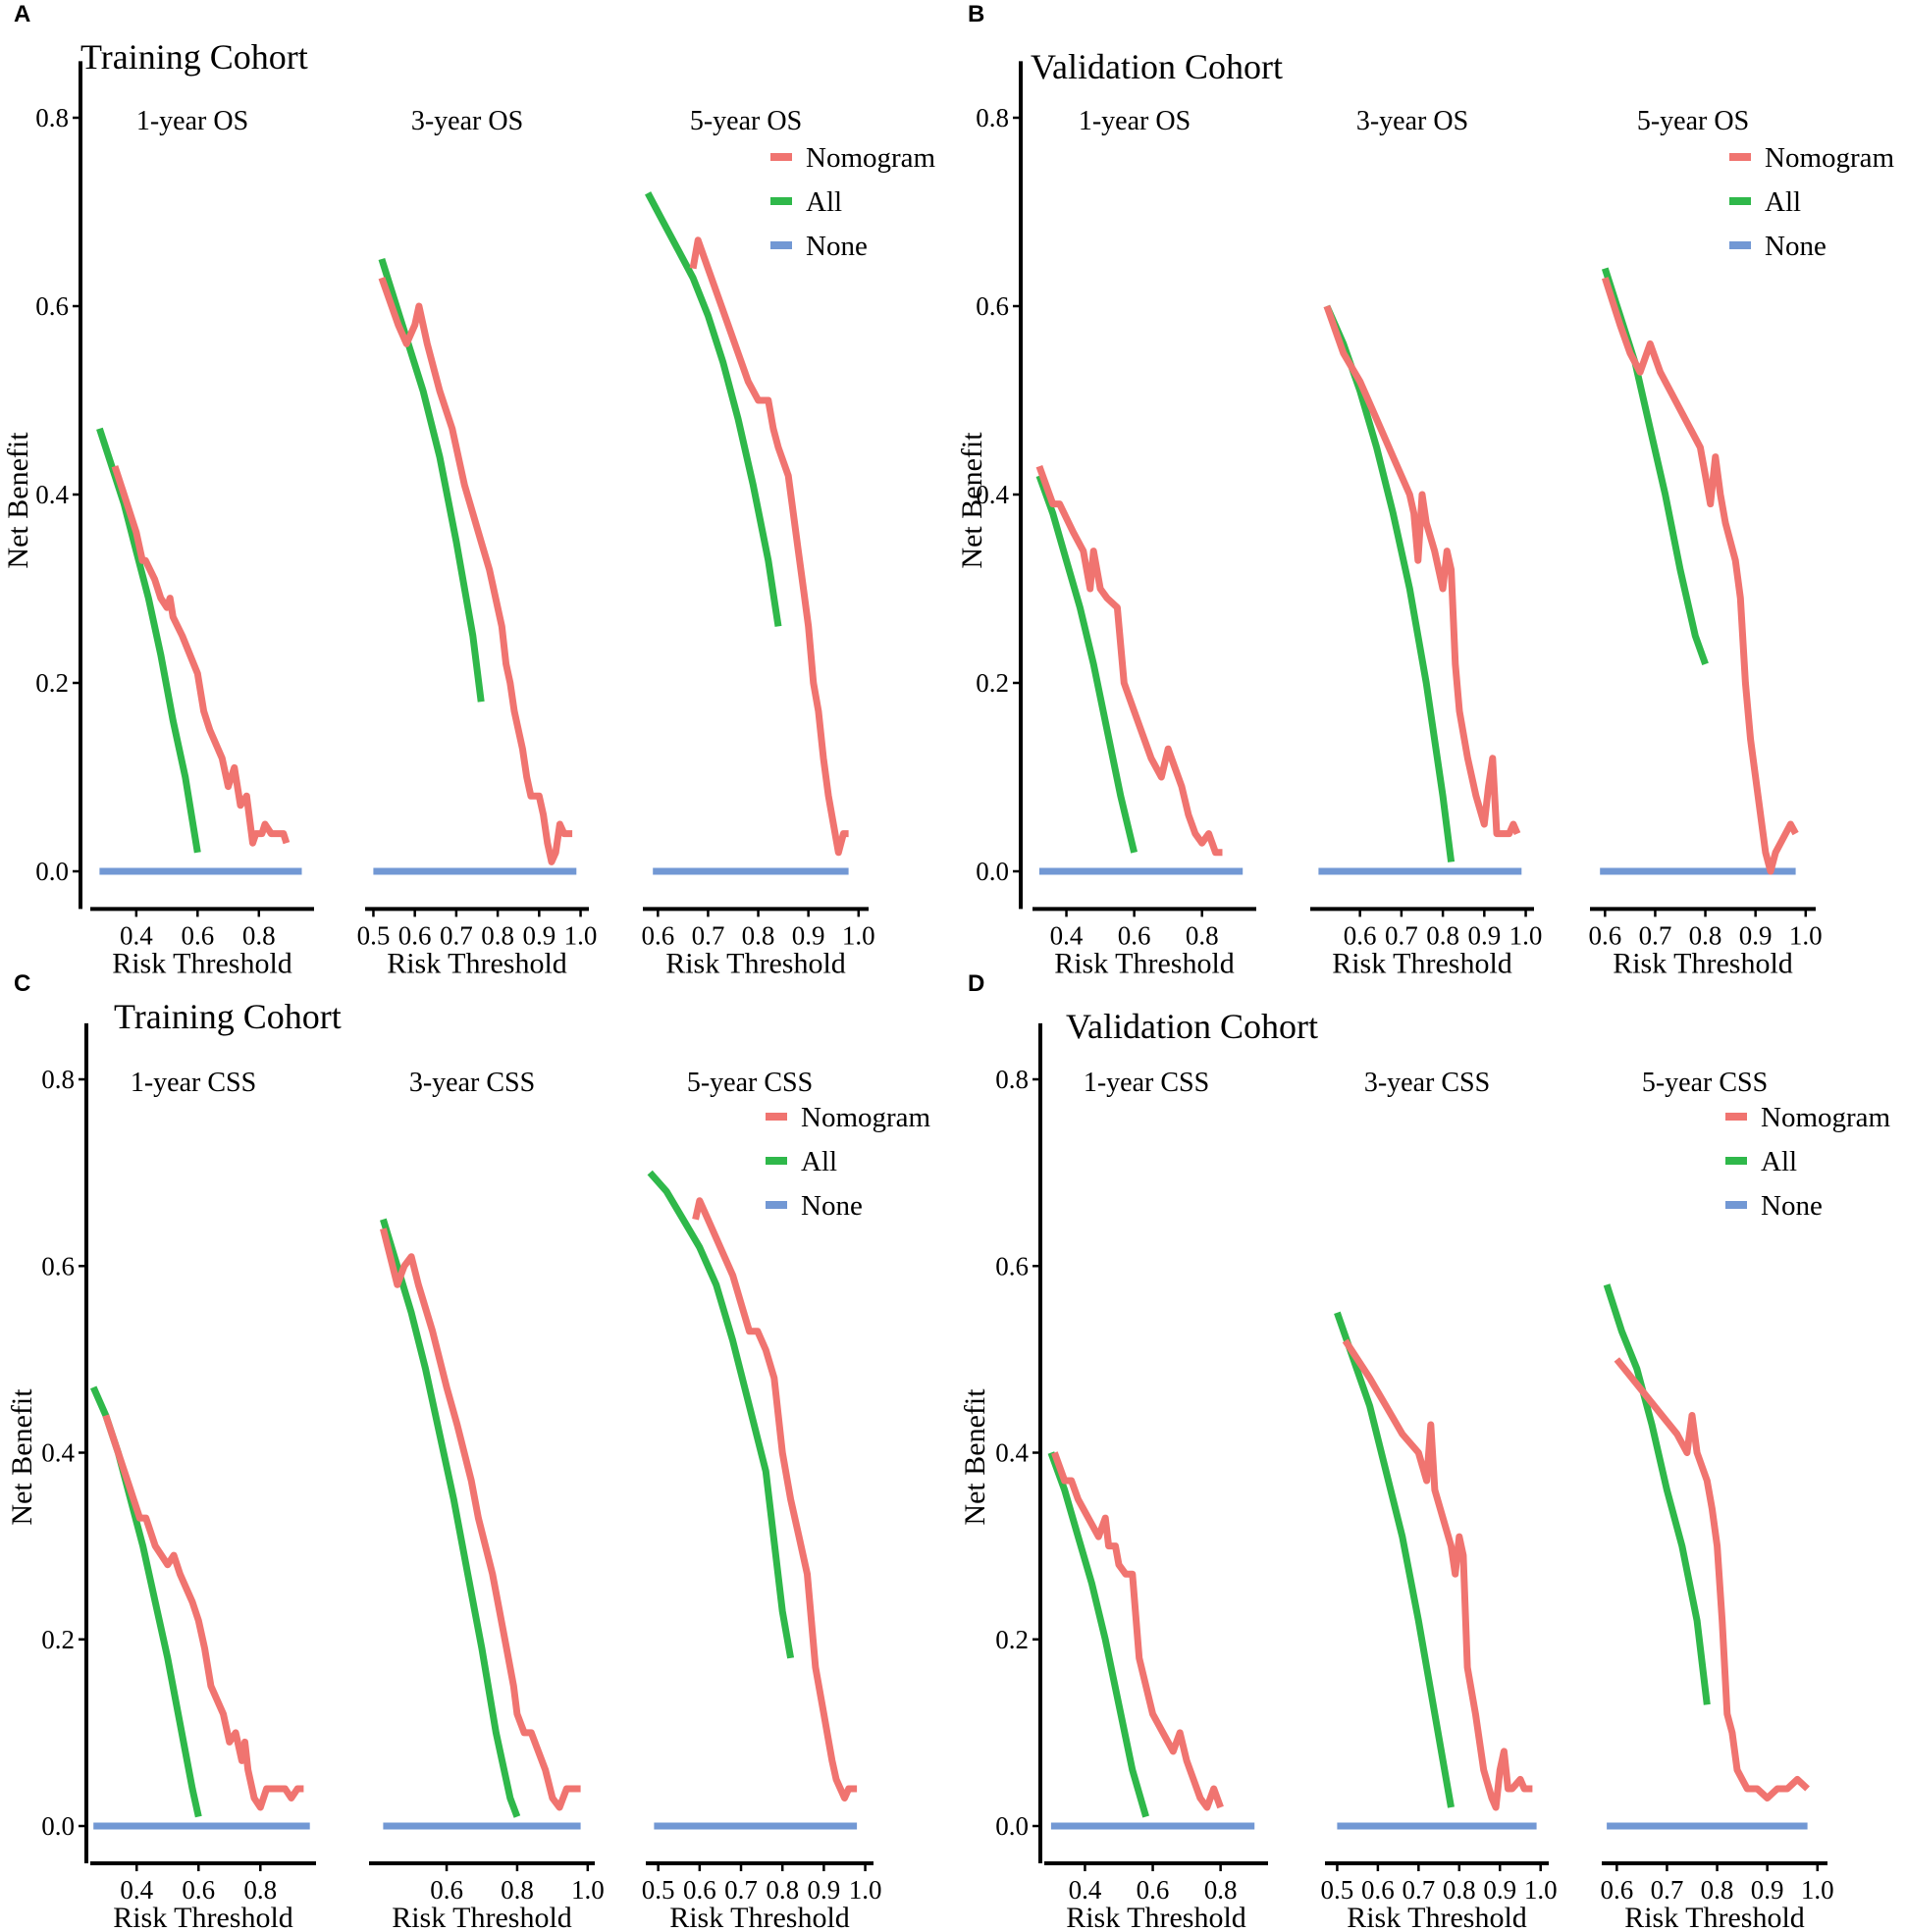 The height and width of the screenshot is (1932, 1906). What do you see at coordinates (22, 984) in the screenshot?
I see `panel-letter: C` at bounding box center [22, 984].